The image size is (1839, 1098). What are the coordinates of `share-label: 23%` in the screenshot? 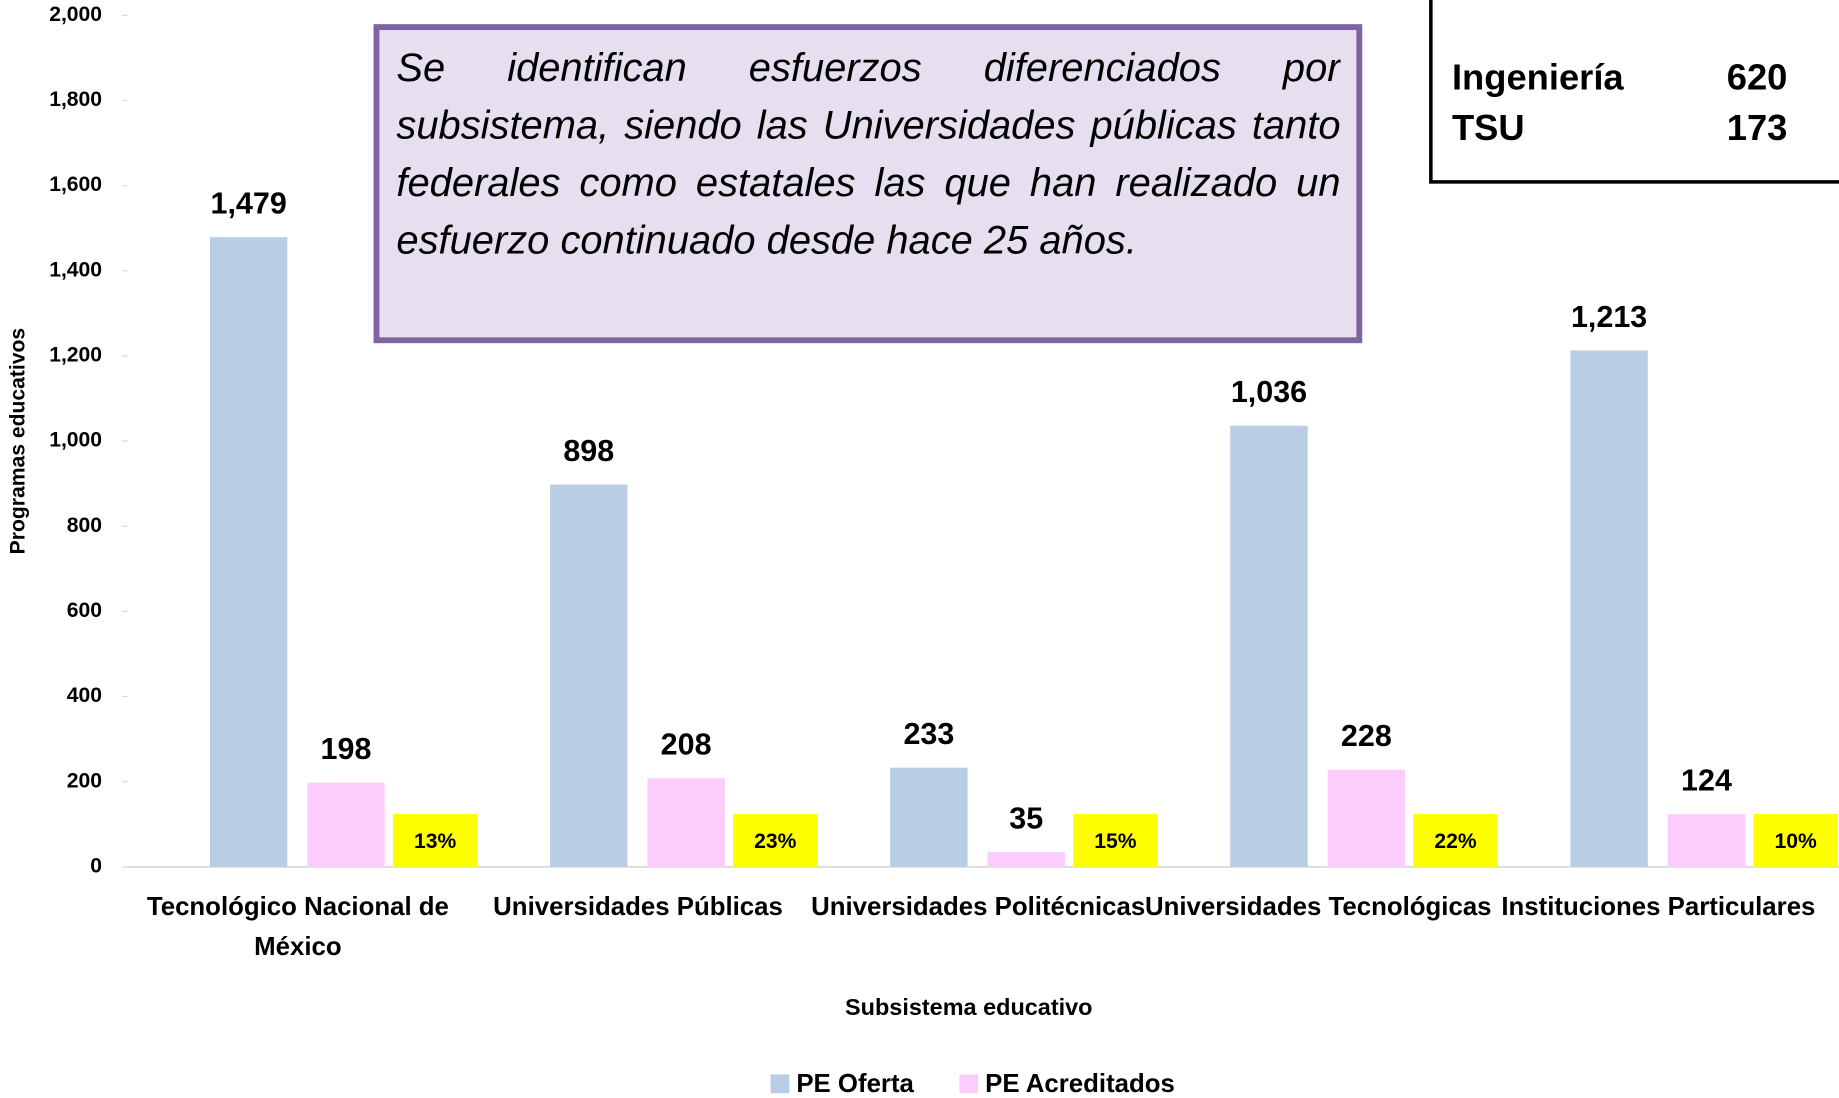 It's located at (775, 841).